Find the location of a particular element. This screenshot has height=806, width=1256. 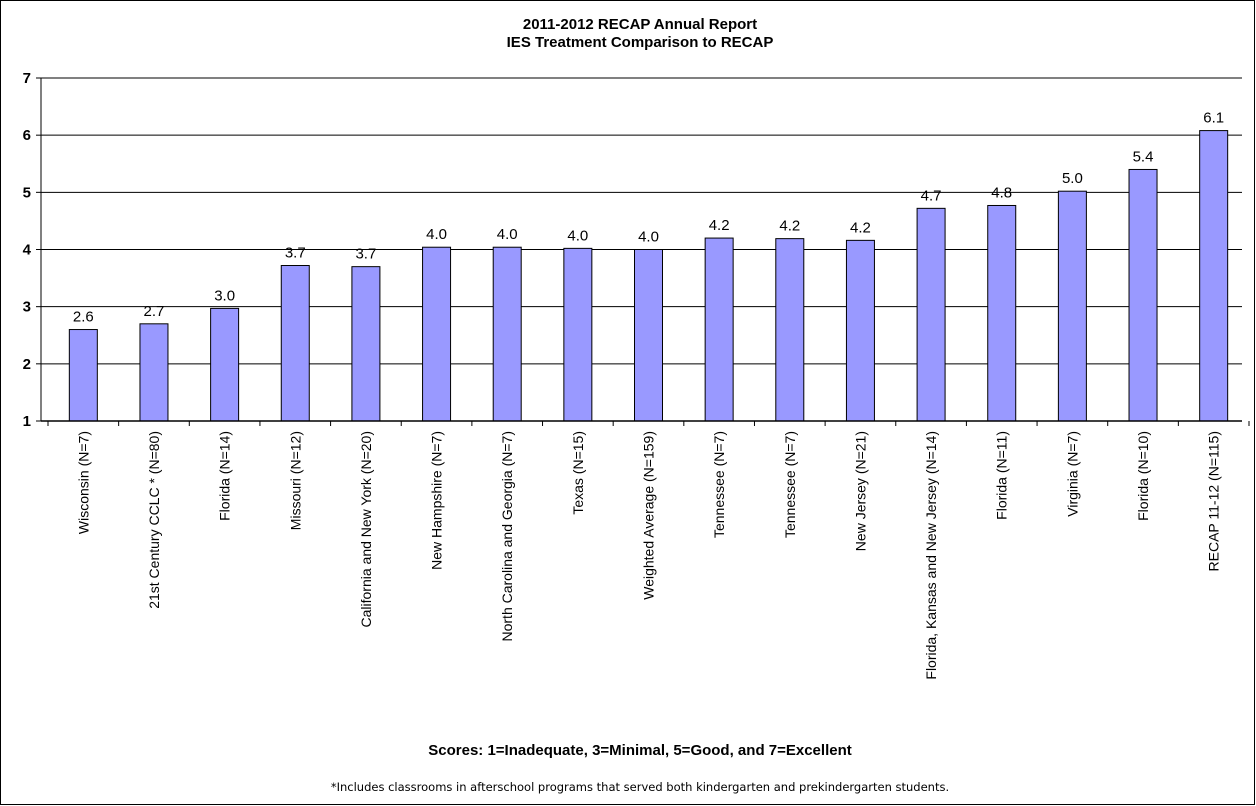

y-tick-label: 1 is located at coordinates (27, 421).